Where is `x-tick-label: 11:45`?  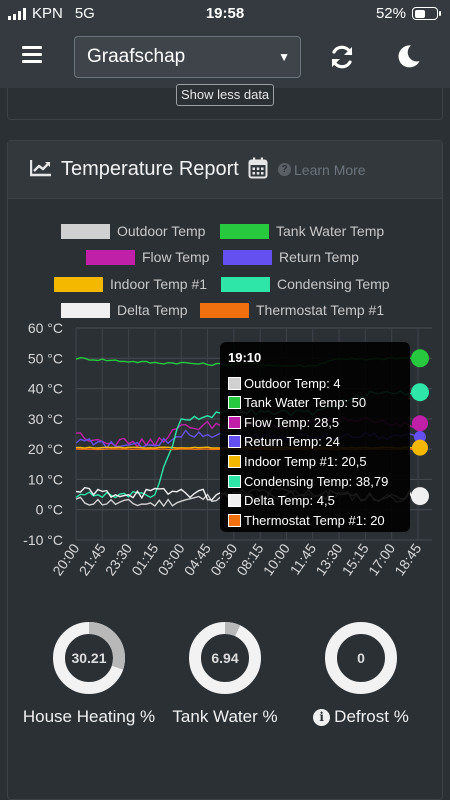 x-tick-label: 11:45 is located at coordinates (303, 558).